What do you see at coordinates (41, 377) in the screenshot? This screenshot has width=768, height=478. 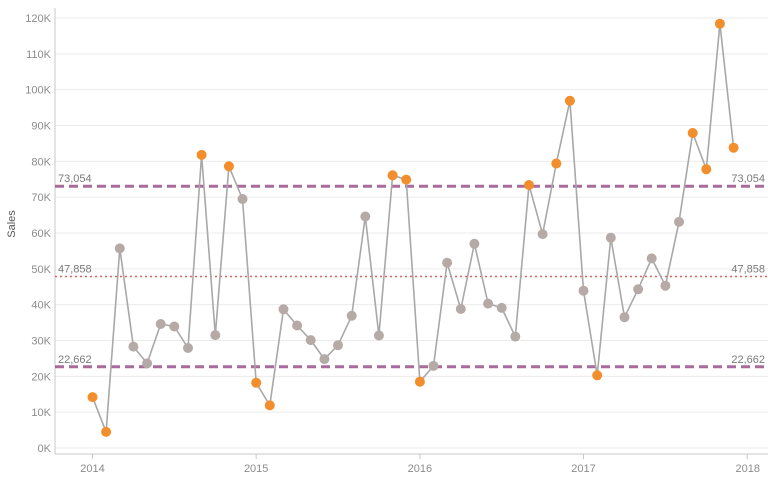 I see `y-tick-label: 20K` at bounding box center [41, 377].